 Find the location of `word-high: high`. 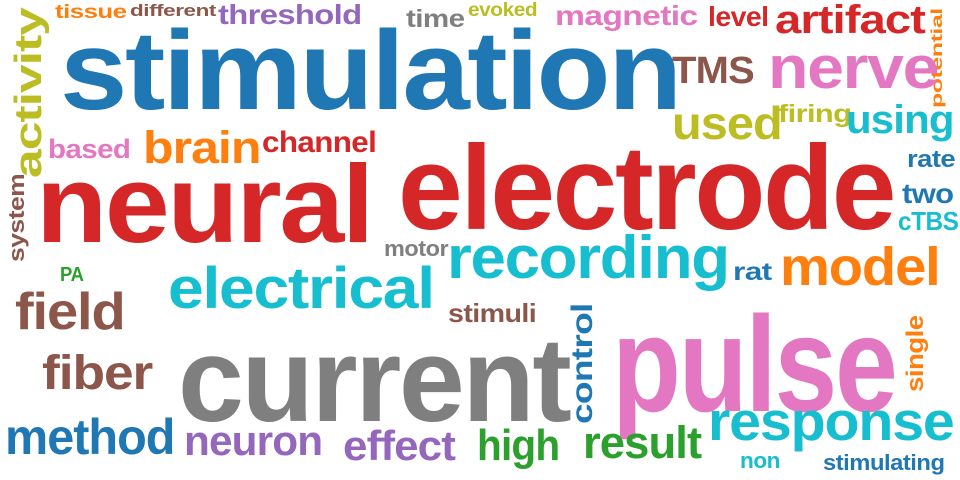

word-high: high is located at coordinates (518, 445).